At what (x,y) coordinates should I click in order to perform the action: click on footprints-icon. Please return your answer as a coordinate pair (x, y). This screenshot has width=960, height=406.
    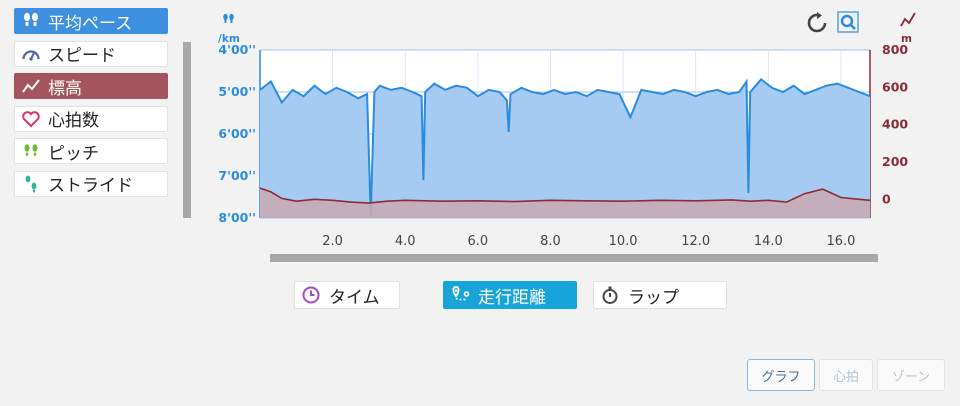
    Looking at the image, I should click on (31, 21).